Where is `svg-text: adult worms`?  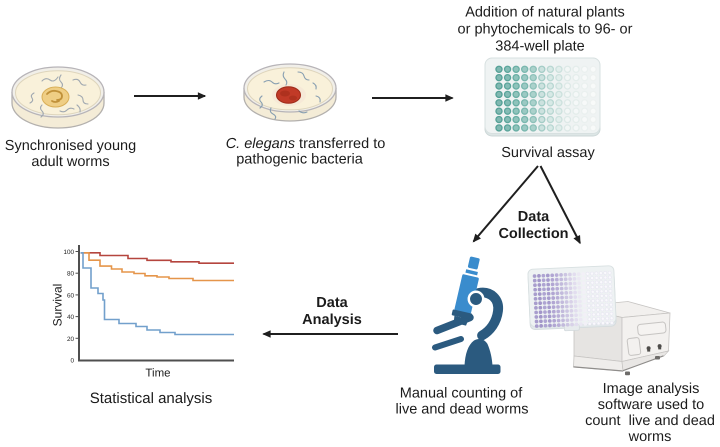
svg-text: adult worms is located at coordinates (70, 162).